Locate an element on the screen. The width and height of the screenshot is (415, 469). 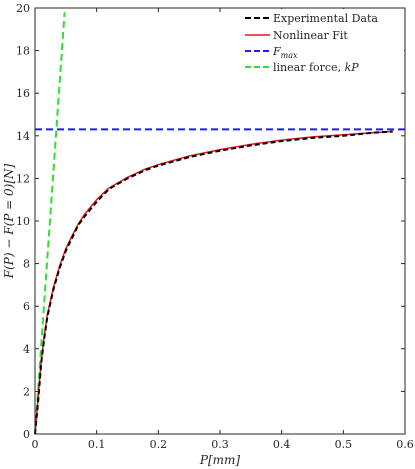
y-tick-label: 4 is located at coordinates (26, 349).